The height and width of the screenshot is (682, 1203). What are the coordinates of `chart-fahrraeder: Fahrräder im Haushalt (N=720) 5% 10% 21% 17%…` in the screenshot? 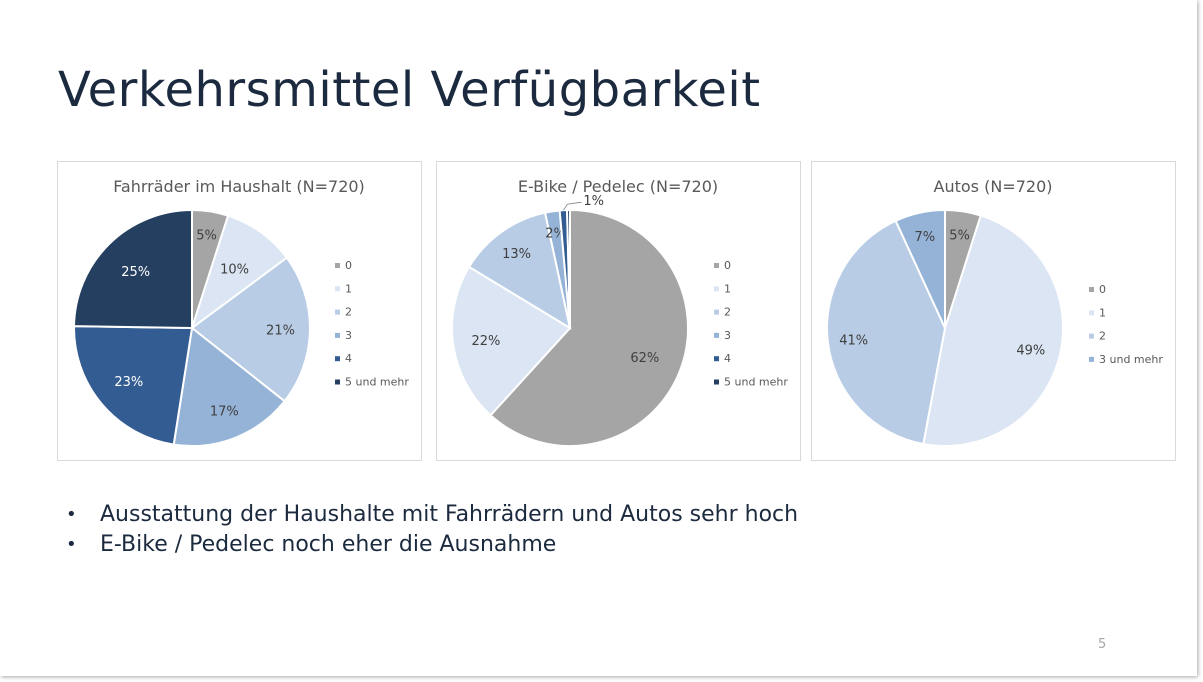 It's located at (239, 311).